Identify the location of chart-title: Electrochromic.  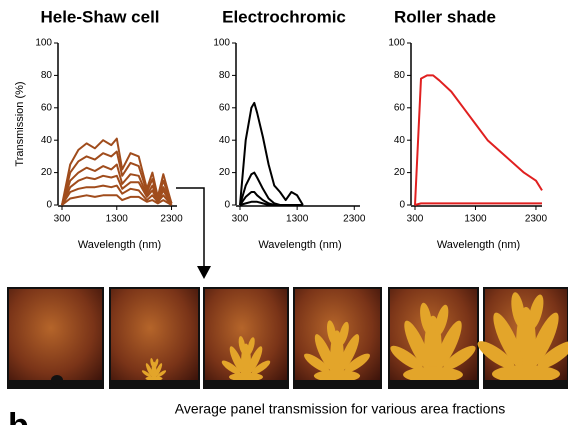
(284, 16).